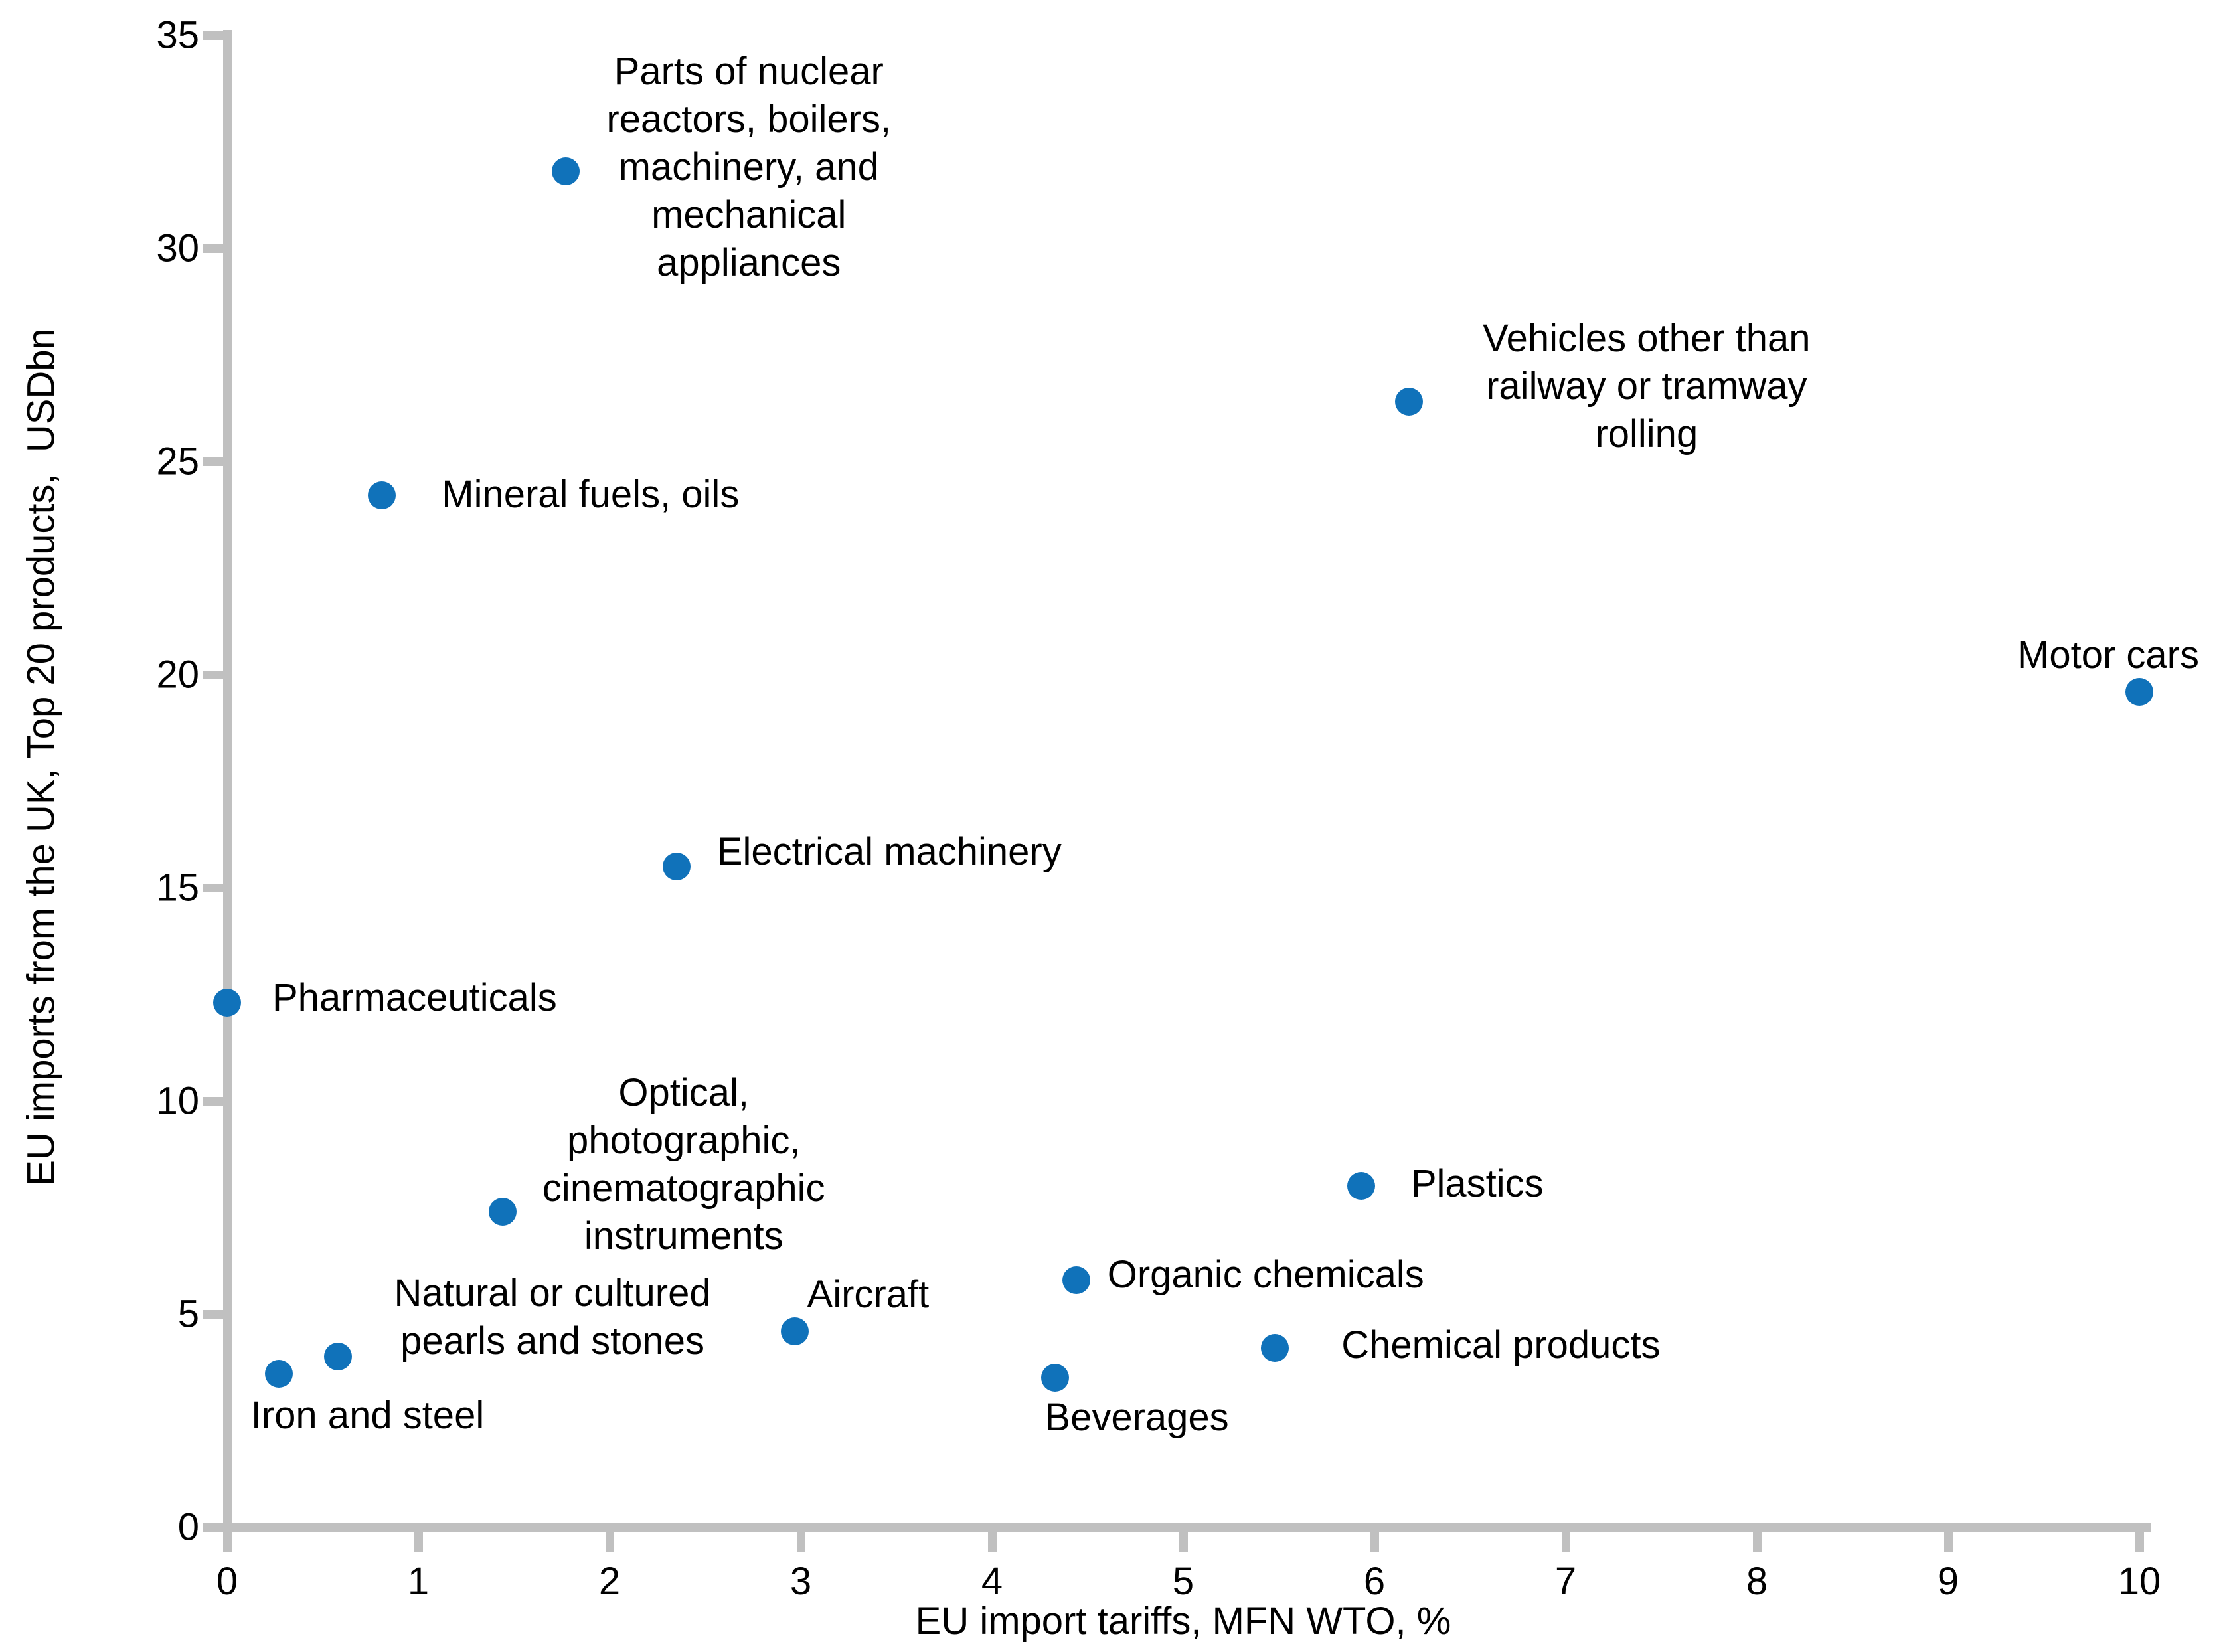 This screenshot has width=2229, height=1652. Describe the element at coordinates (367, 1415) in the screenshot. I see `point-label: Iron and steel` at that location.